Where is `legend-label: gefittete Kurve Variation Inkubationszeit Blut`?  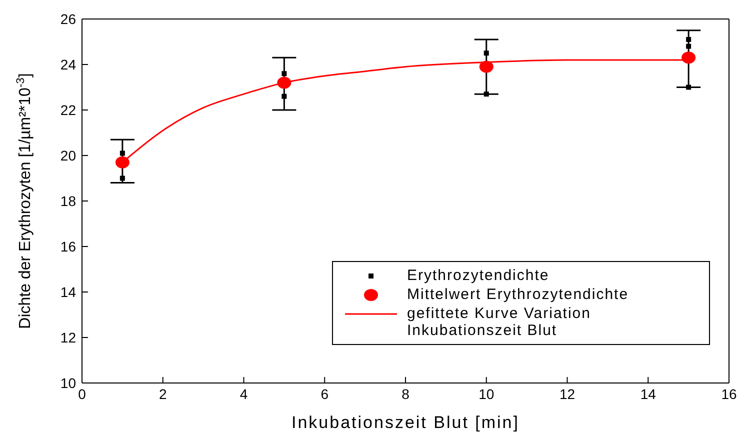
legend-label: gefittete Kurve Variation Inkubationszeit Blut is located at coordinates (499, 322).